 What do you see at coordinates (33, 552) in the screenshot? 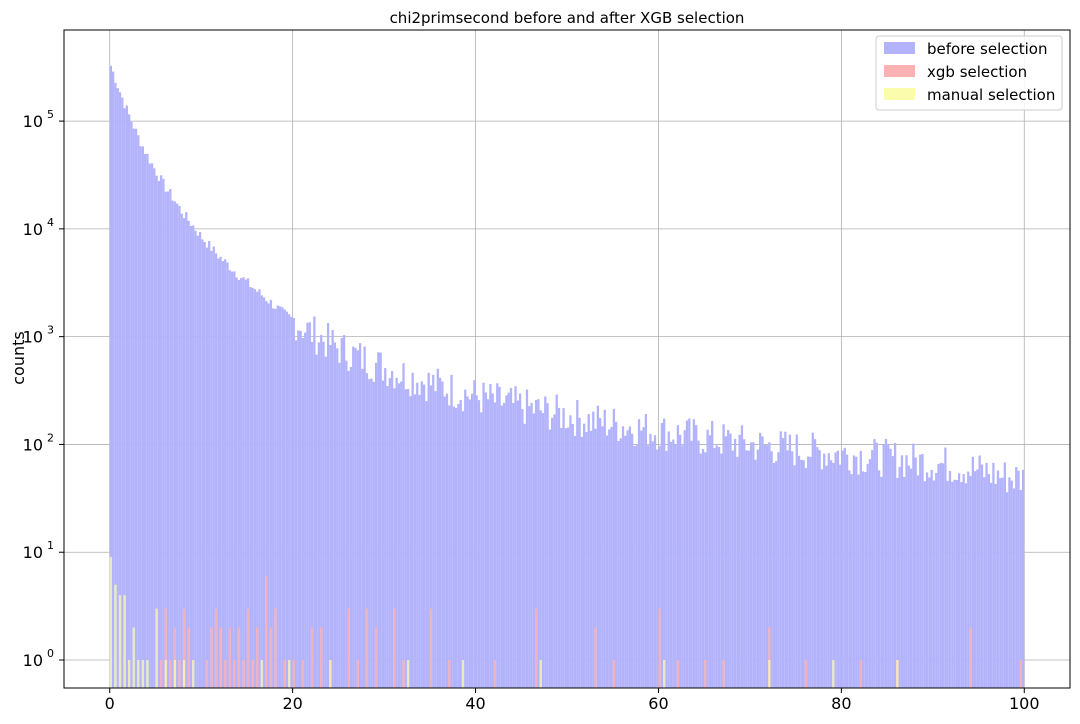
I see `y-tick-label: 10` at bounding box center [33, 552].